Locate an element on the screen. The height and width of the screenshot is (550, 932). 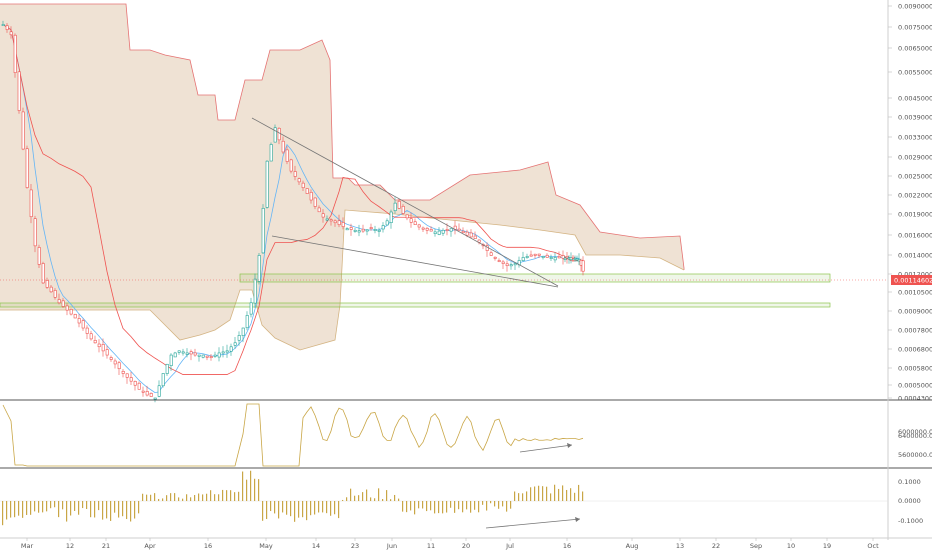
oscillator-tick-label: 0.0000 is located at coordinates (909, 501).